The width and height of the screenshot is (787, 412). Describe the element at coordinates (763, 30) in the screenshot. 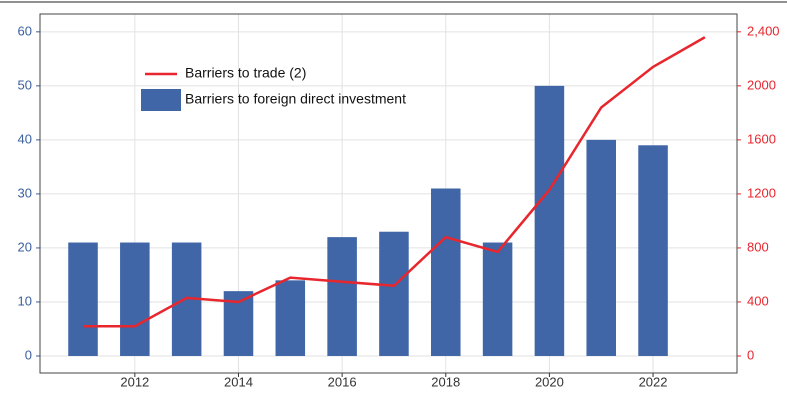

I see `y2-tick-label: 2,400` at that location.